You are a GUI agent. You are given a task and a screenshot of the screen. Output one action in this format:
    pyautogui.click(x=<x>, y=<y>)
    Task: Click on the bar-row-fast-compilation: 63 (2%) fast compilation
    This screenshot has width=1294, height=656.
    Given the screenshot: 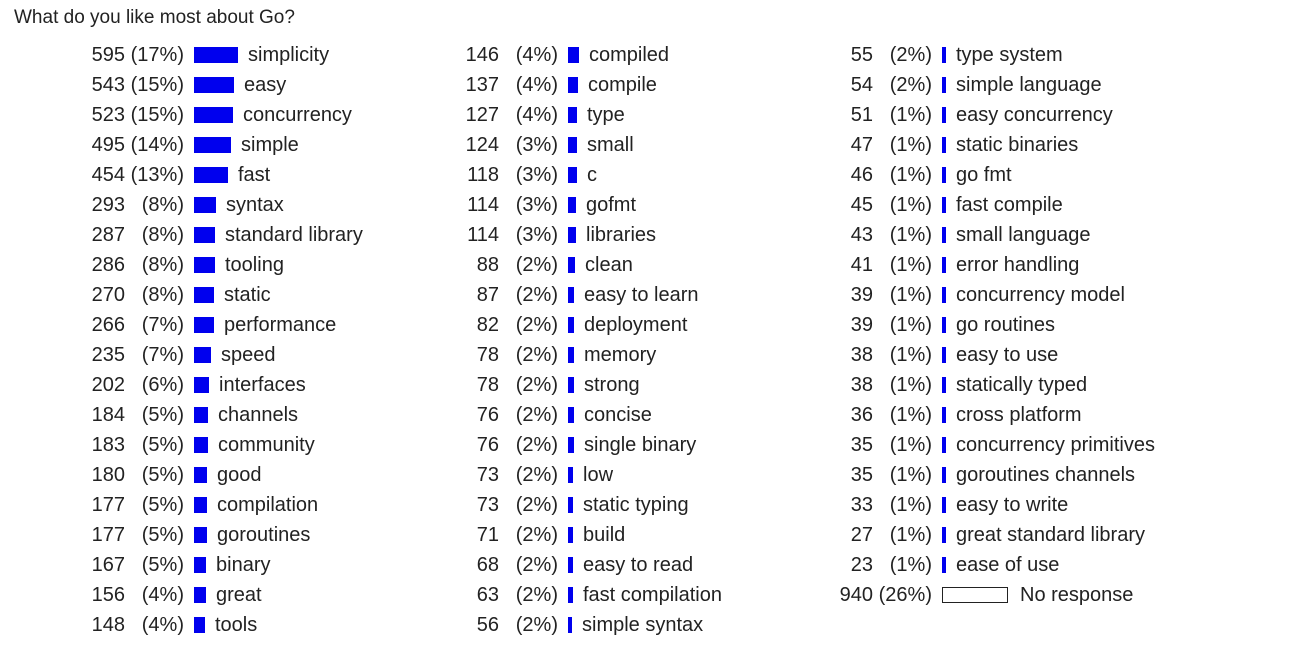 What is the action you would take?
    pyautogui.click(x=589, y=595)
    